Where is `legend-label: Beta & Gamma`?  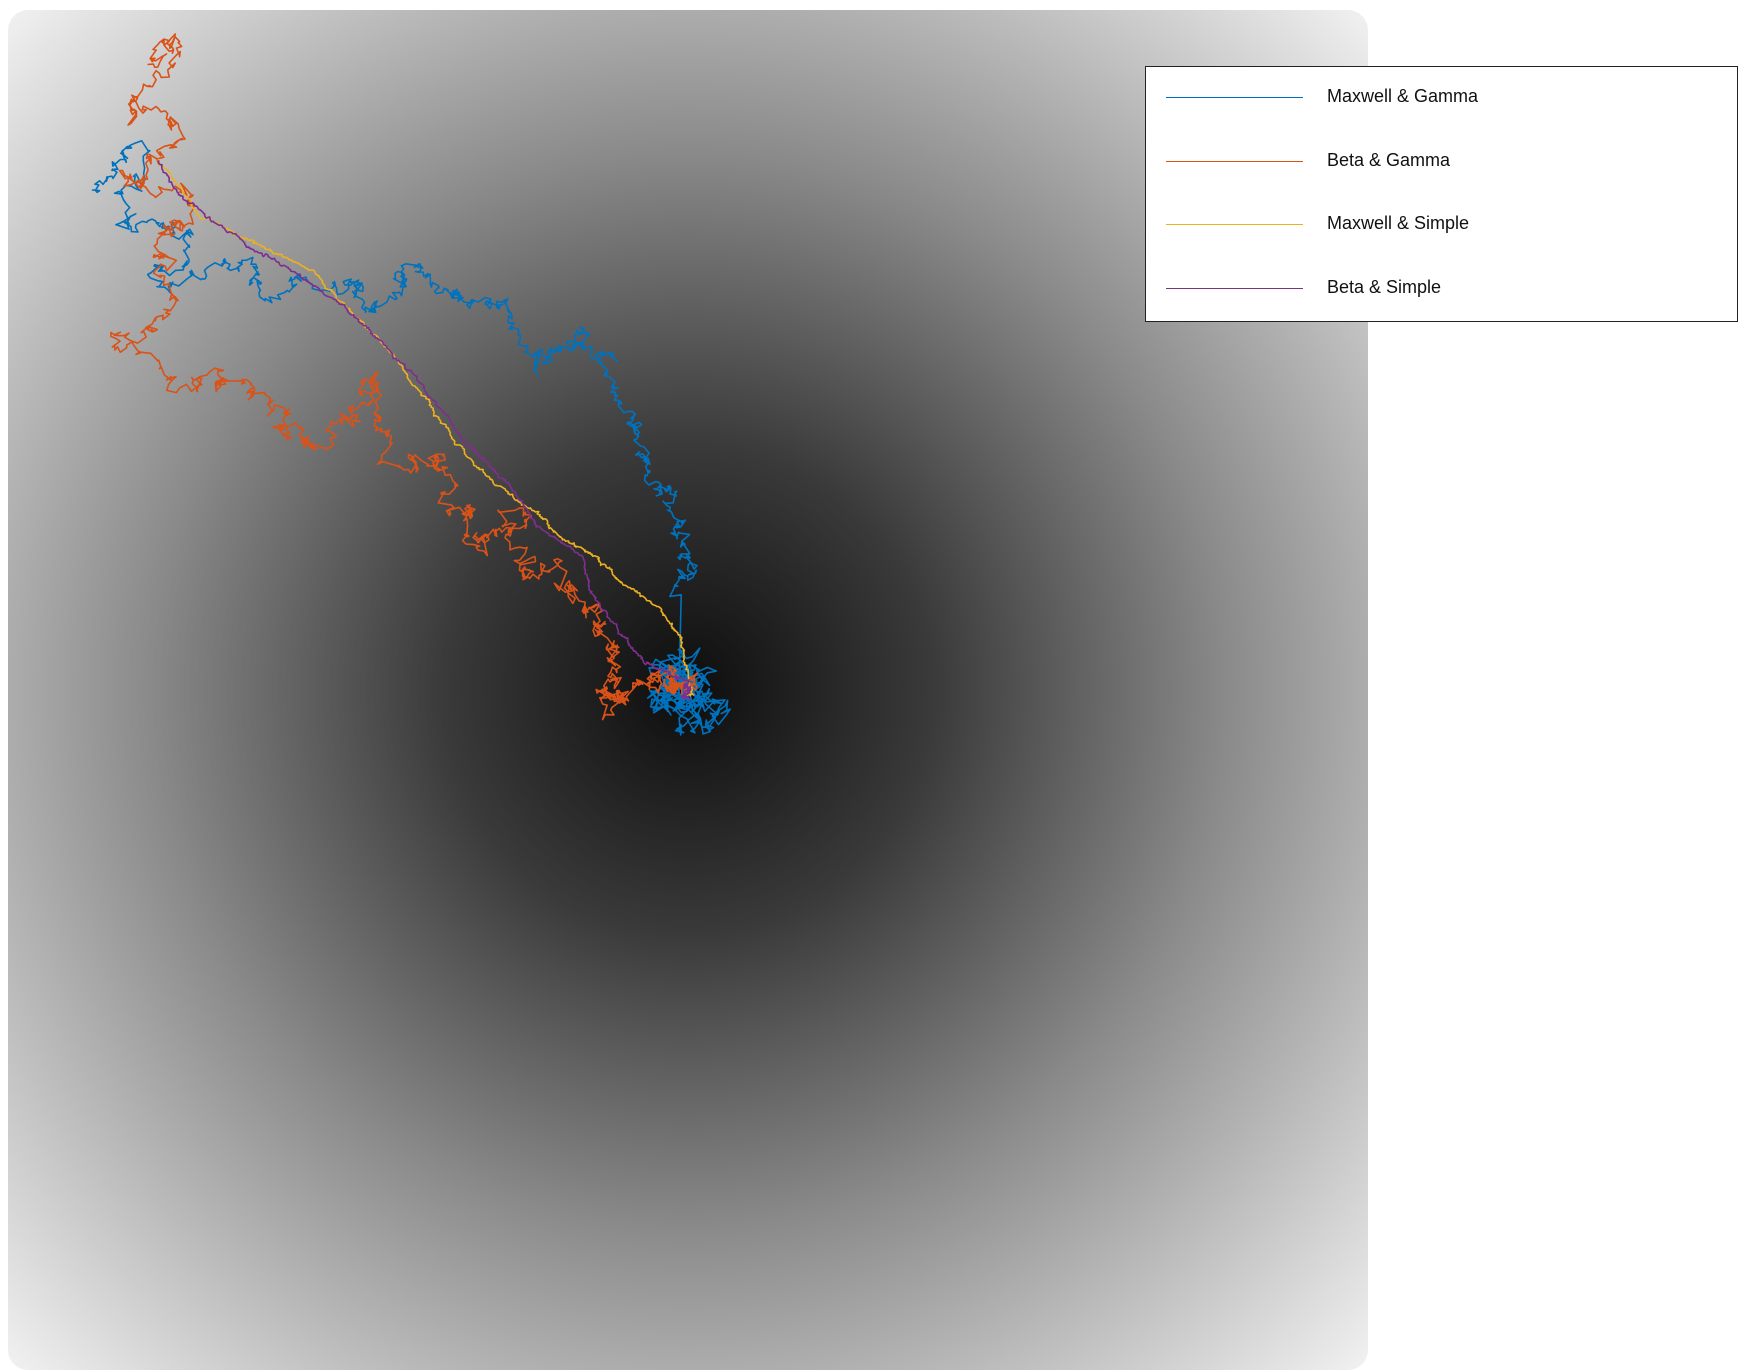
legend-label: Beta & Gamma is located at coordinates (1389, 160).